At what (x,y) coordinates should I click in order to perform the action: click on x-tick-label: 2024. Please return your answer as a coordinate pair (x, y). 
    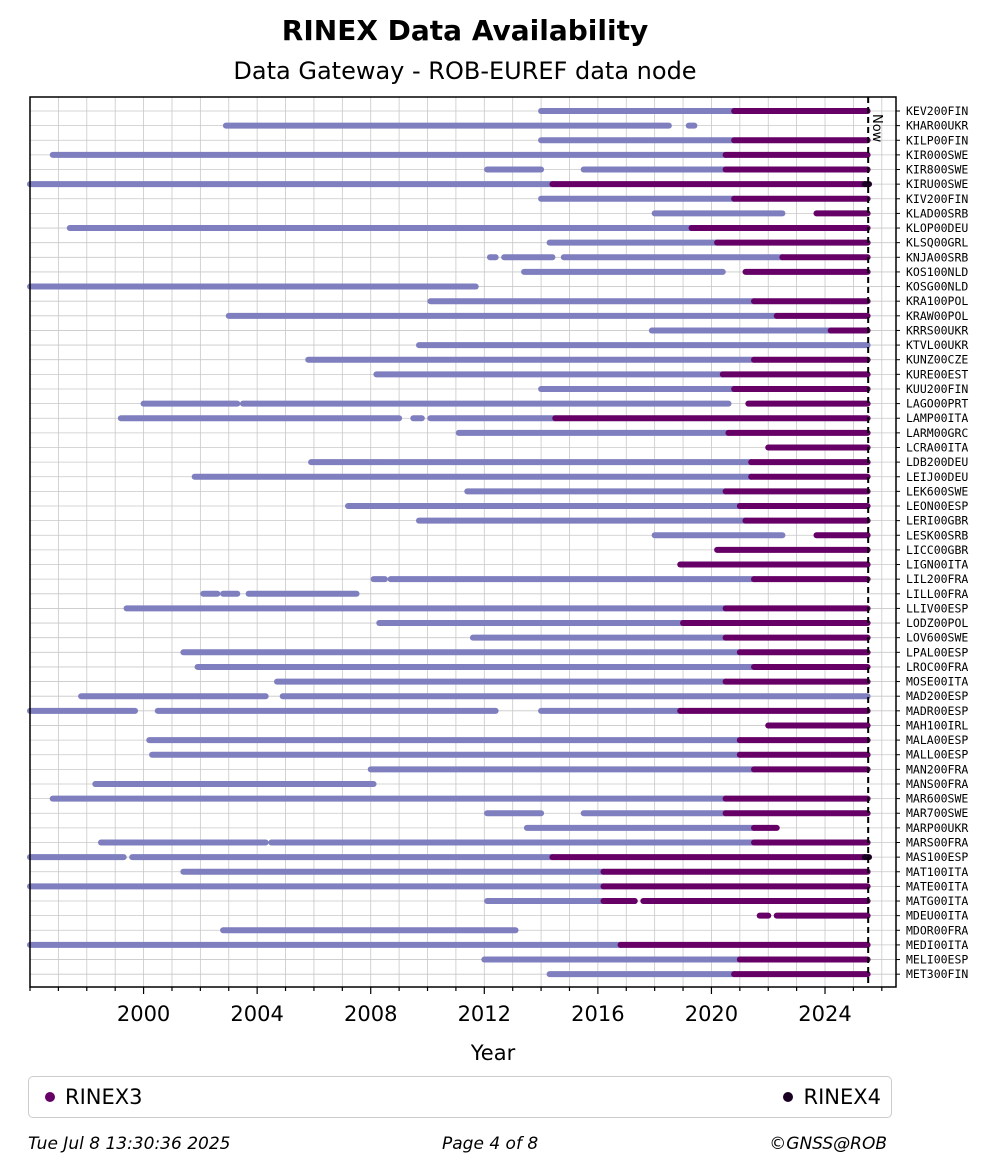
    Looking at the image, I should click on (824, 1014).